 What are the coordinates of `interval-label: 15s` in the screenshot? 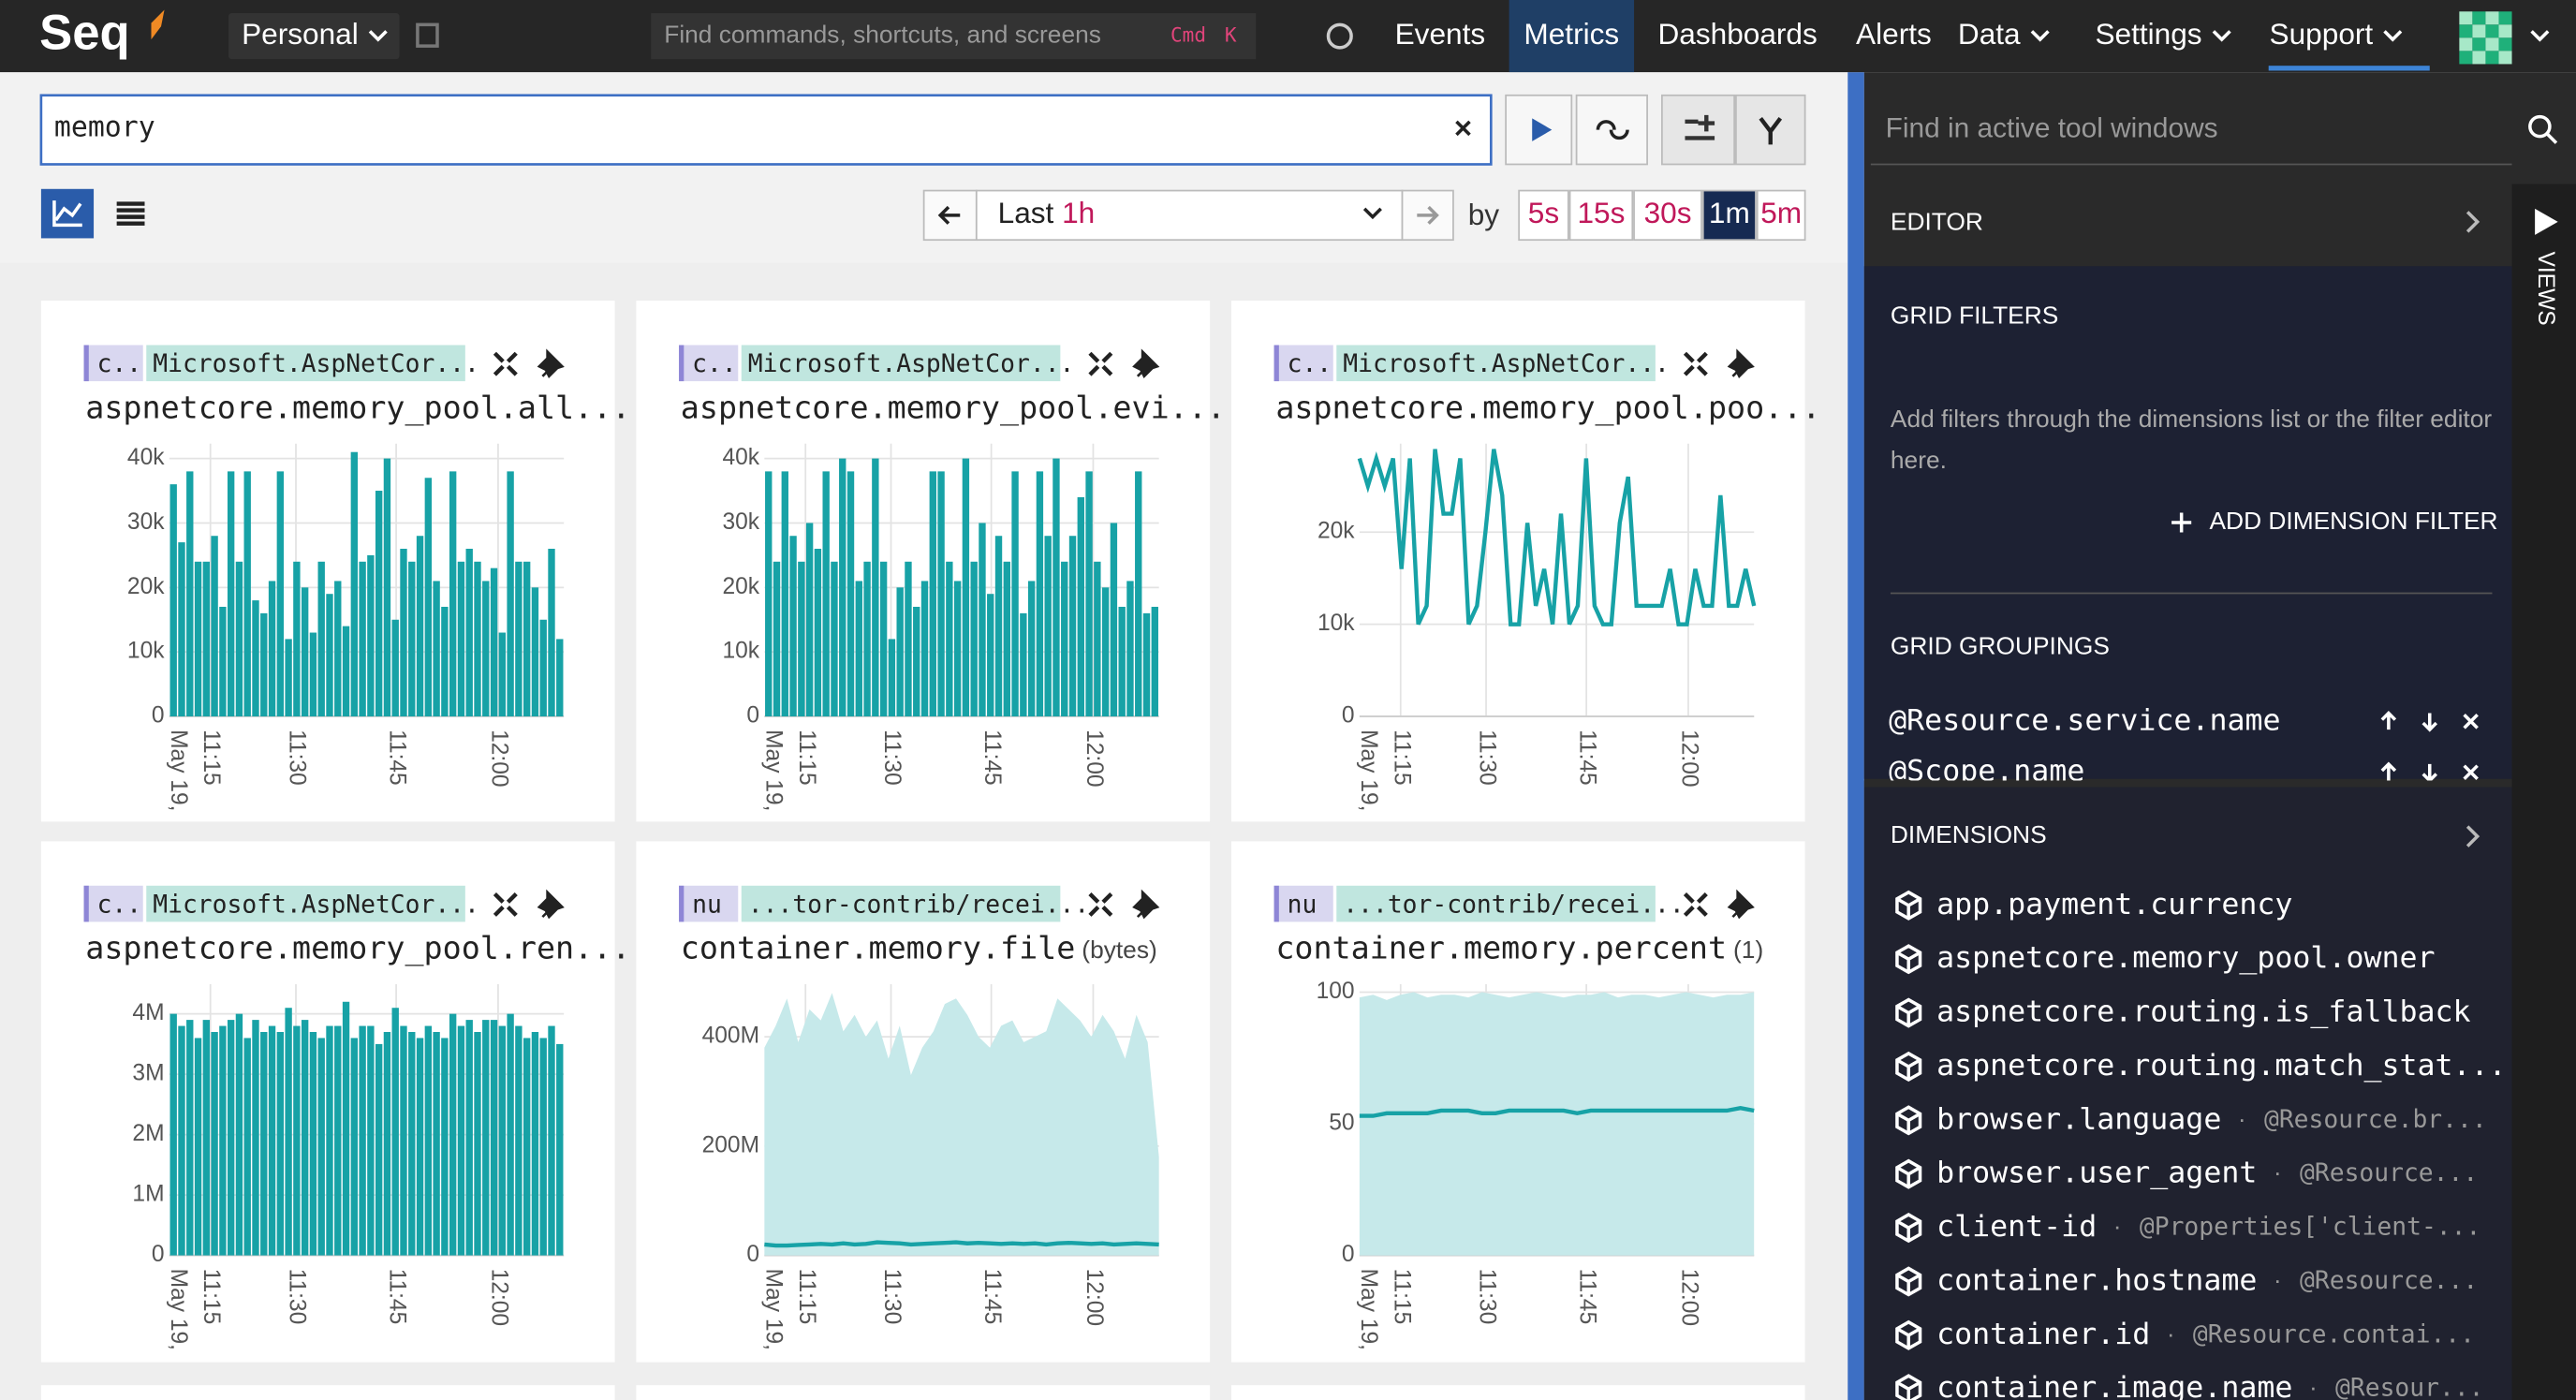 It's located at (1601, 212).